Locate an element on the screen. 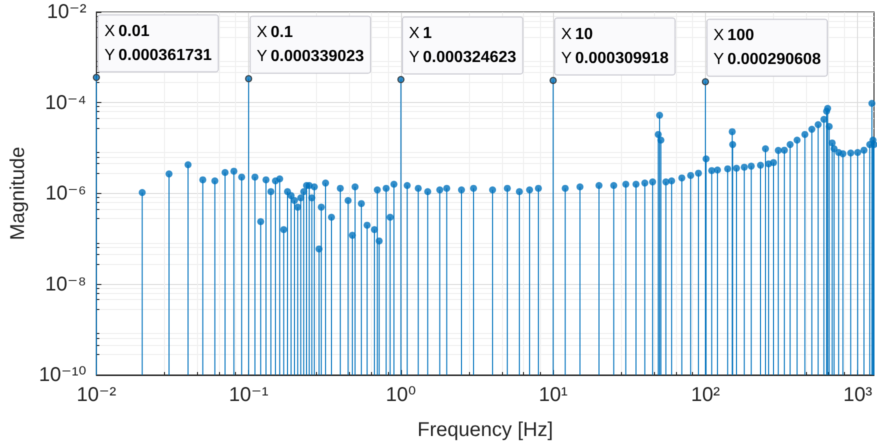 The height and width of the screenshot is (445, 877). x-axis-title: Frequency [Hz] is located at coordinates (485, 430).